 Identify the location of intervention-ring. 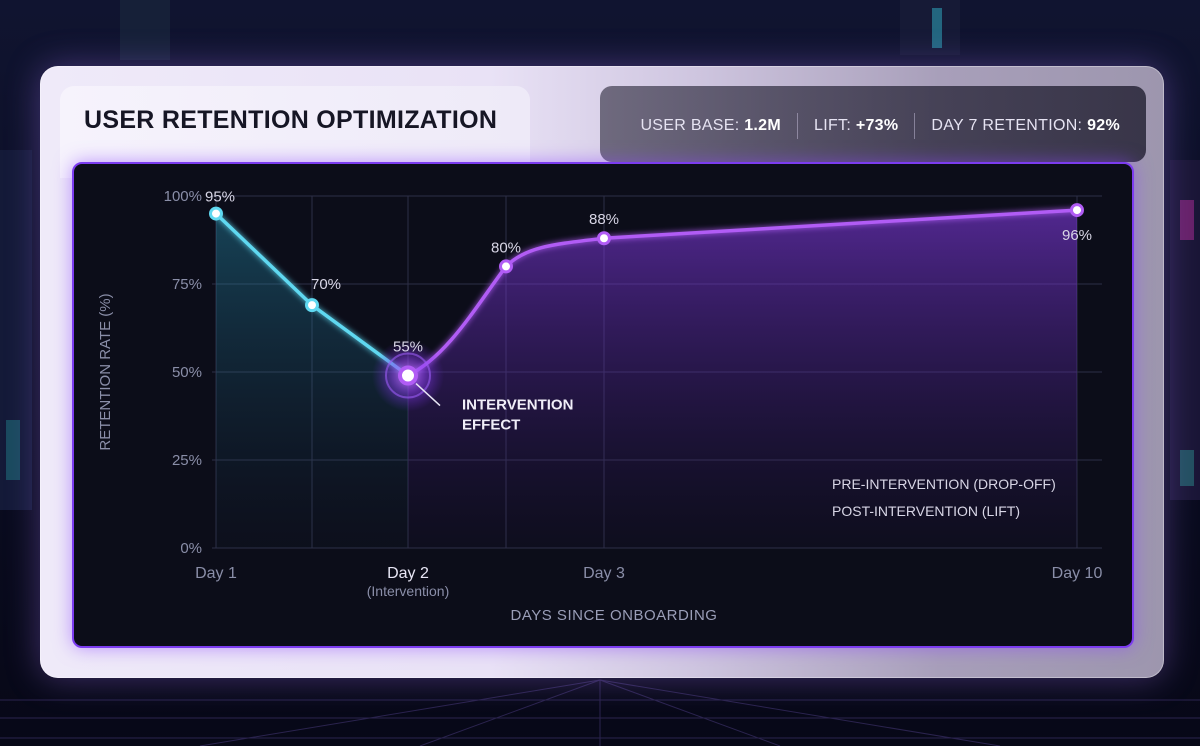
(408, 375).